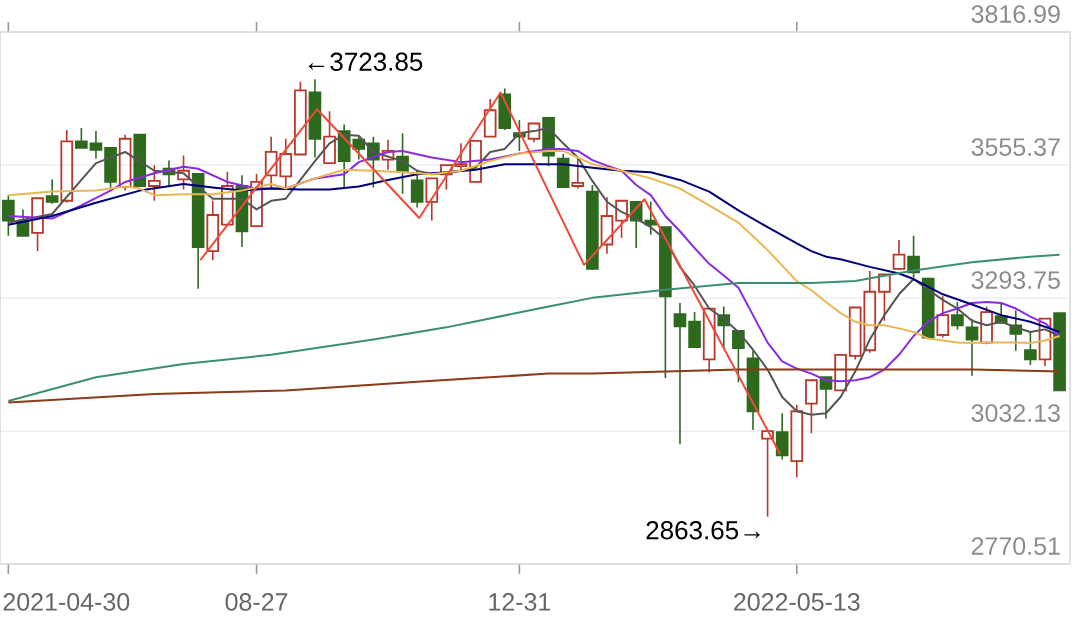 This screenshot has height=626, width=1080. What do you see at coordinates (256, 602) in the screenshot?
I see `x-tick-label: 08-27` at bounding box center [256, 602].